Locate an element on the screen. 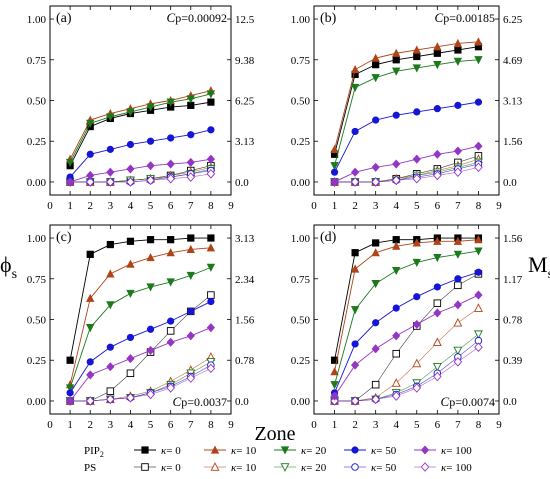  y-tick-label-right: 6.25 is located at coordinates (513, 20).